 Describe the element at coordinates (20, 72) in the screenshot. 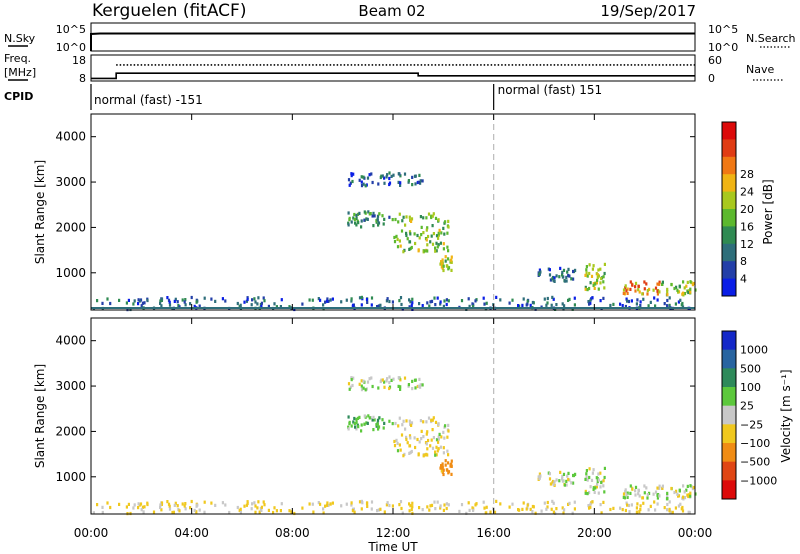

I see `freq-label-line2: [MHz]` at that location.